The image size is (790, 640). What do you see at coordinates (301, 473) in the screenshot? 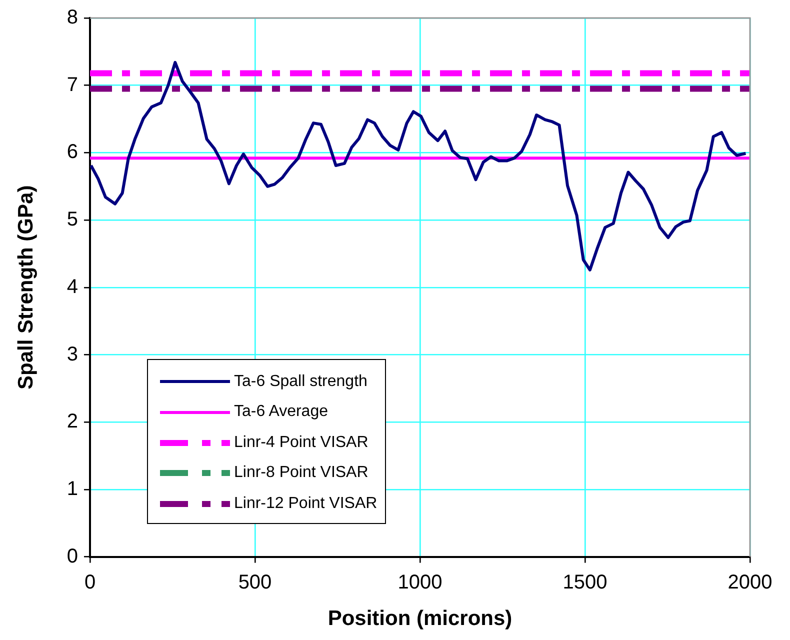
I see `legend-label: Linr-8 Point VISAR` at bounding box center [301, 473].